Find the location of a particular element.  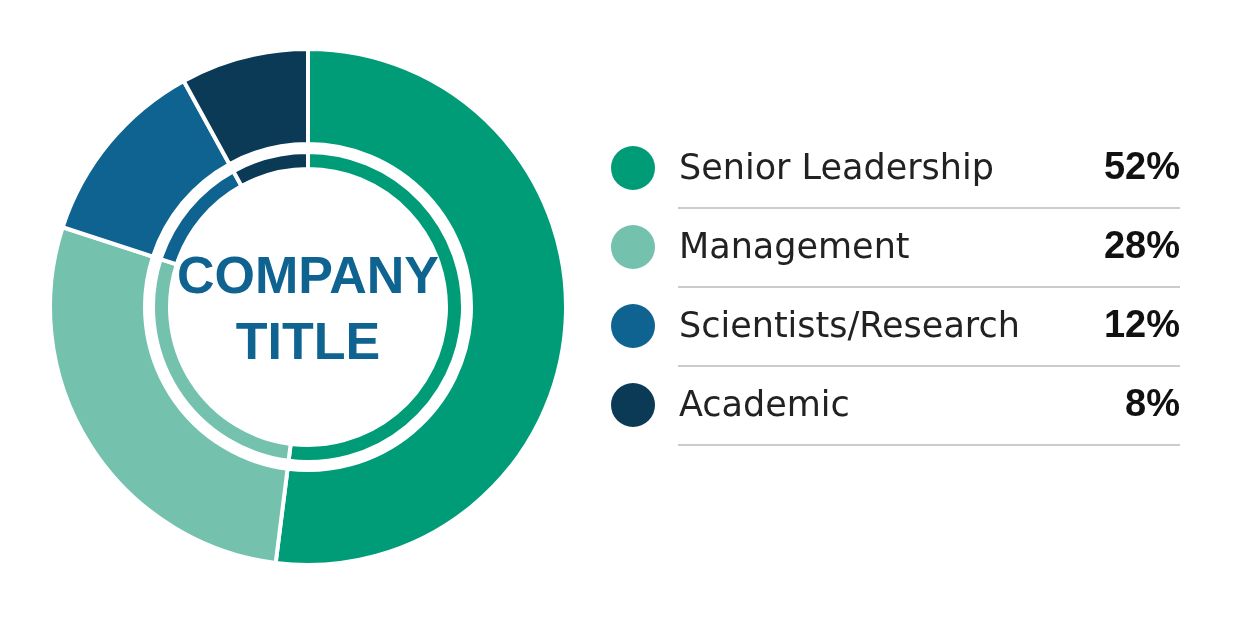

legend-label: Management is located at coordinates (794, 246).